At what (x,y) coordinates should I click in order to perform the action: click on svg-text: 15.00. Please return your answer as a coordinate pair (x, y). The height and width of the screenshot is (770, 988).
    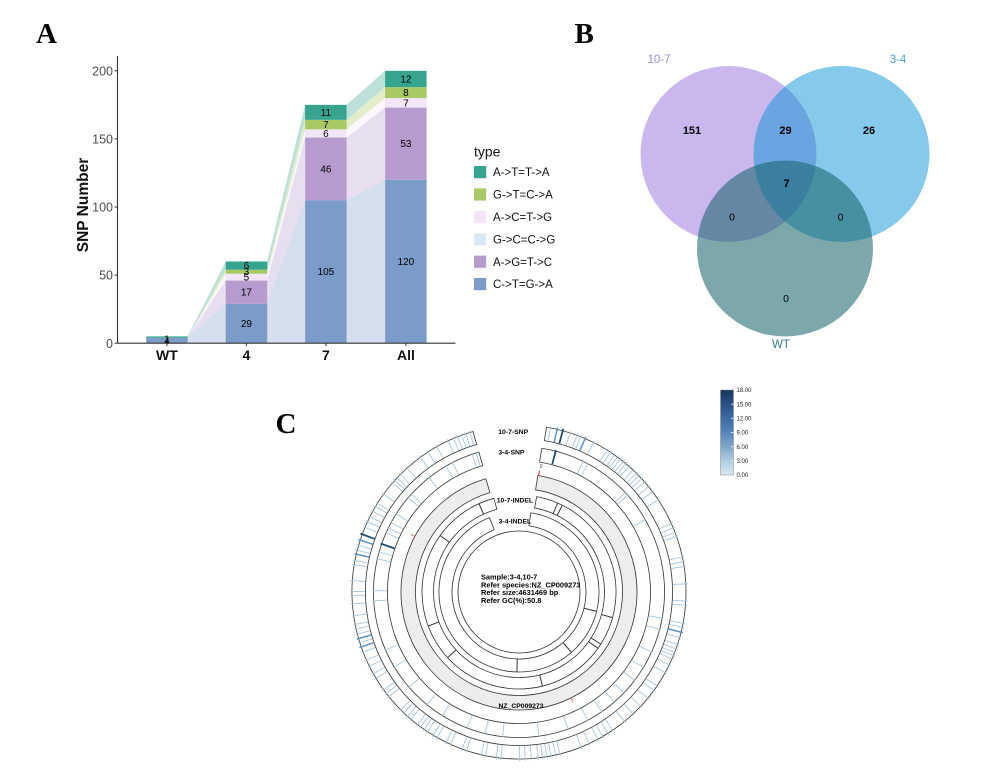
    Looking at the image, I should click on (745, 405).